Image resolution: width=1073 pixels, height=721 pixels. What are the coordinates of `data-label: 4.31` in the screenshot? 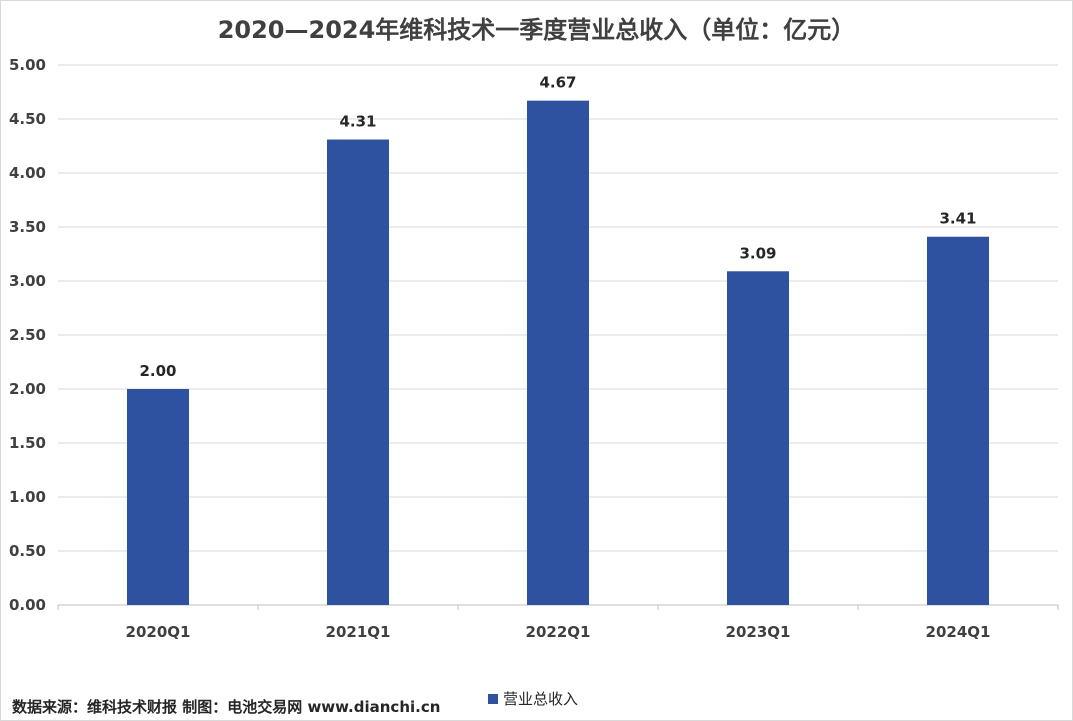 It's located at (357, 122).